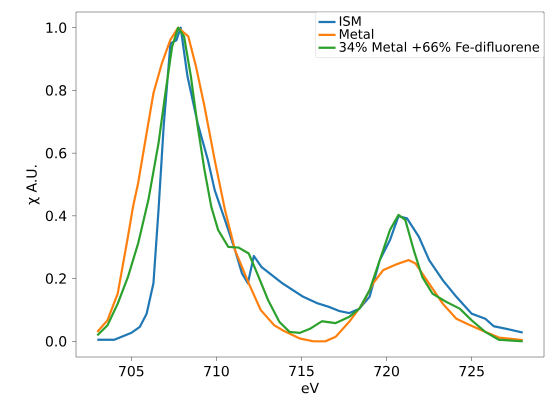 The width and height of the screenshot is (545, 409). What do you see at coordinates (386, 371) in the screenshot?
I see `x-tick-label: 720` at bounding box center [386, 371].